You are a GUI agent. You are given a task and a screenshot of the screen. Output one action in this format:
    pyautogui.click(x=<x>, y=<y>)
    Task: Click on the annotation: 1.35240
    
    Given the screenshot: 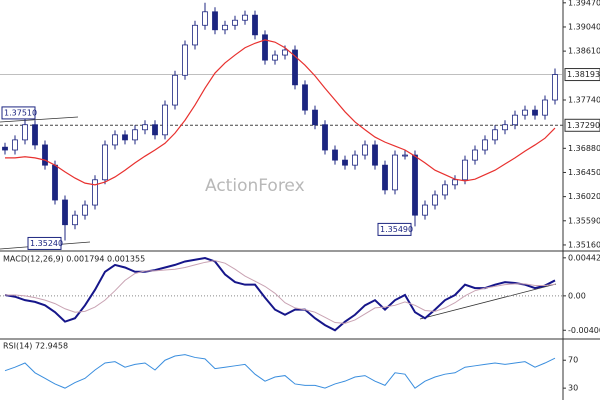 What is the action you would take?
    pyautogui.click(x=46, y=243)
    